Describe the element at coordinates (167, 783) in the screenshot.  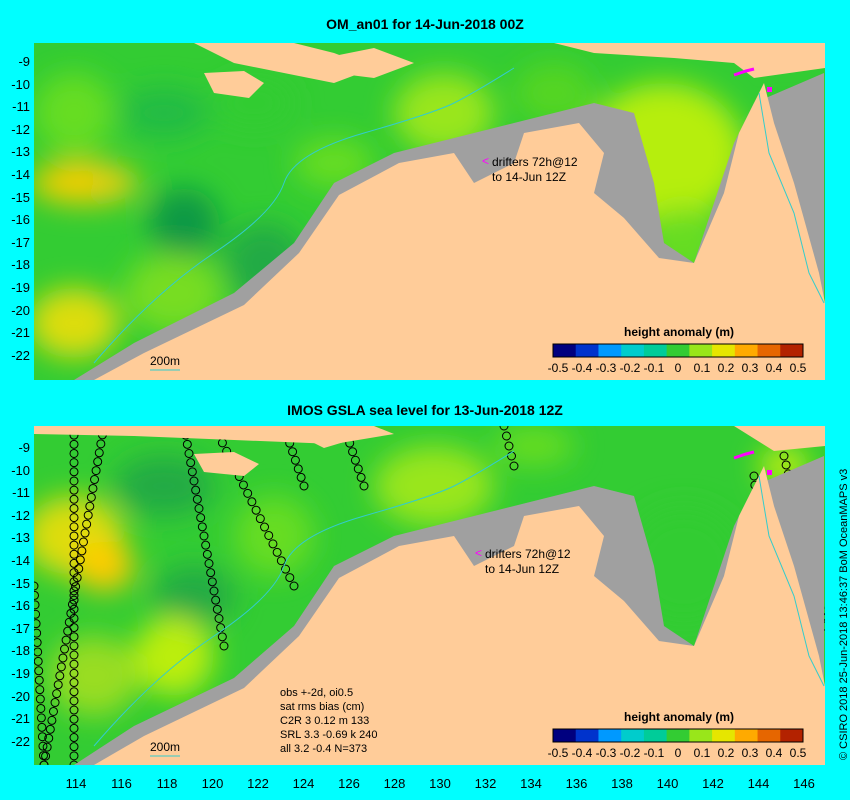
I see `longitude-label: 118` at that location.